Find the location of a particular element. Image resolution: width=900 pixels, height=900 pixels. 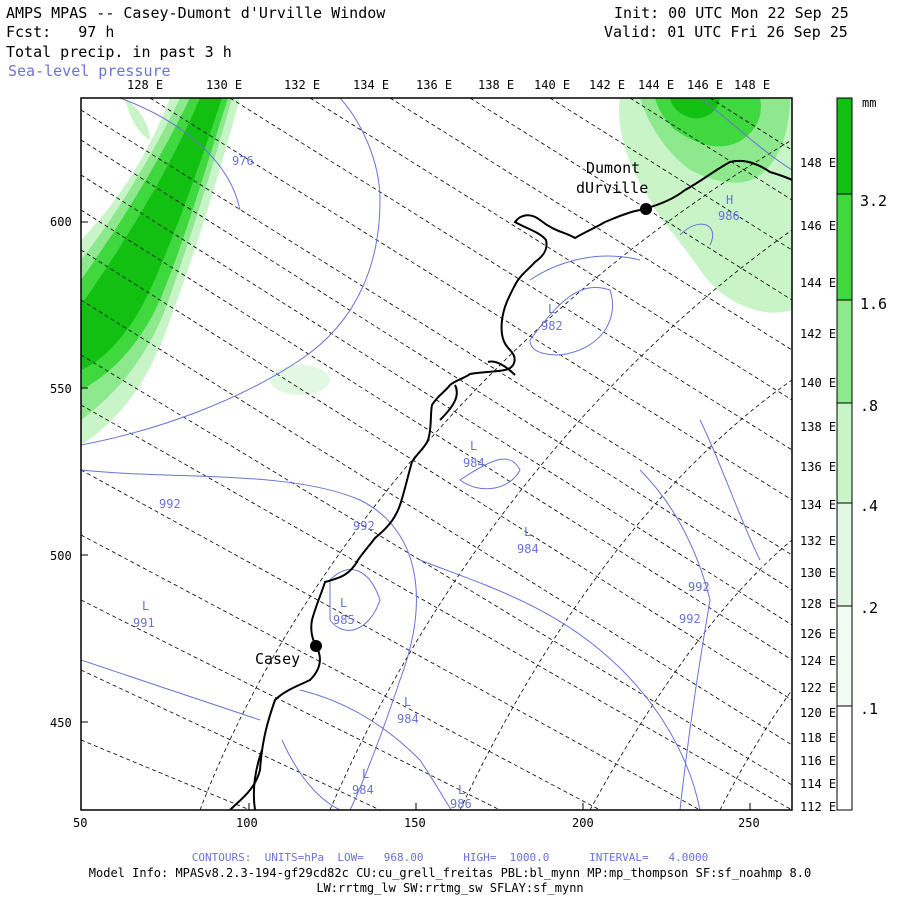

x-tick-label: 150 is located at coordinates (415, 823).